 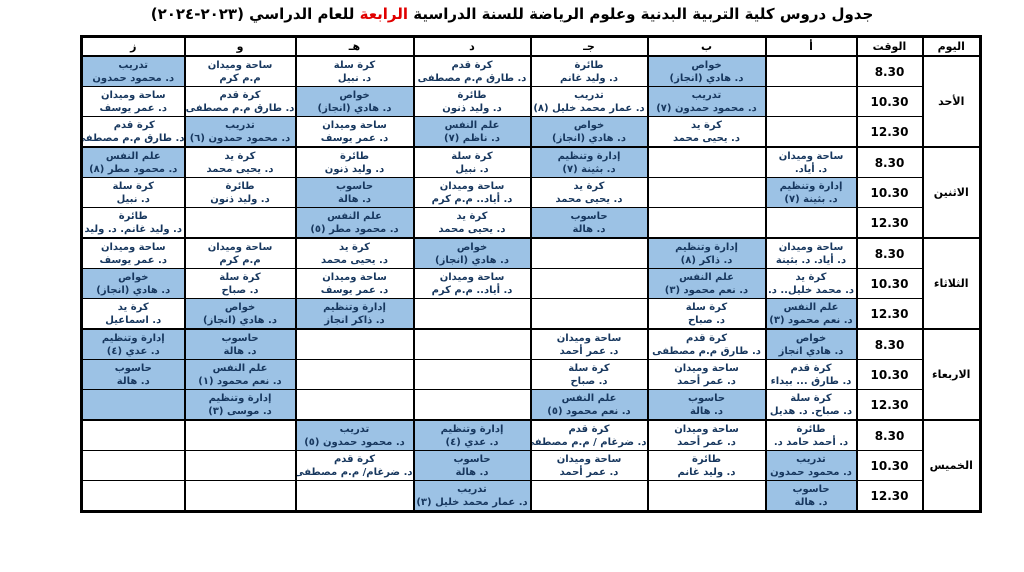 I want to click on lesson-teacher: د. هادي (انجاز), so click(x=472, y=260).